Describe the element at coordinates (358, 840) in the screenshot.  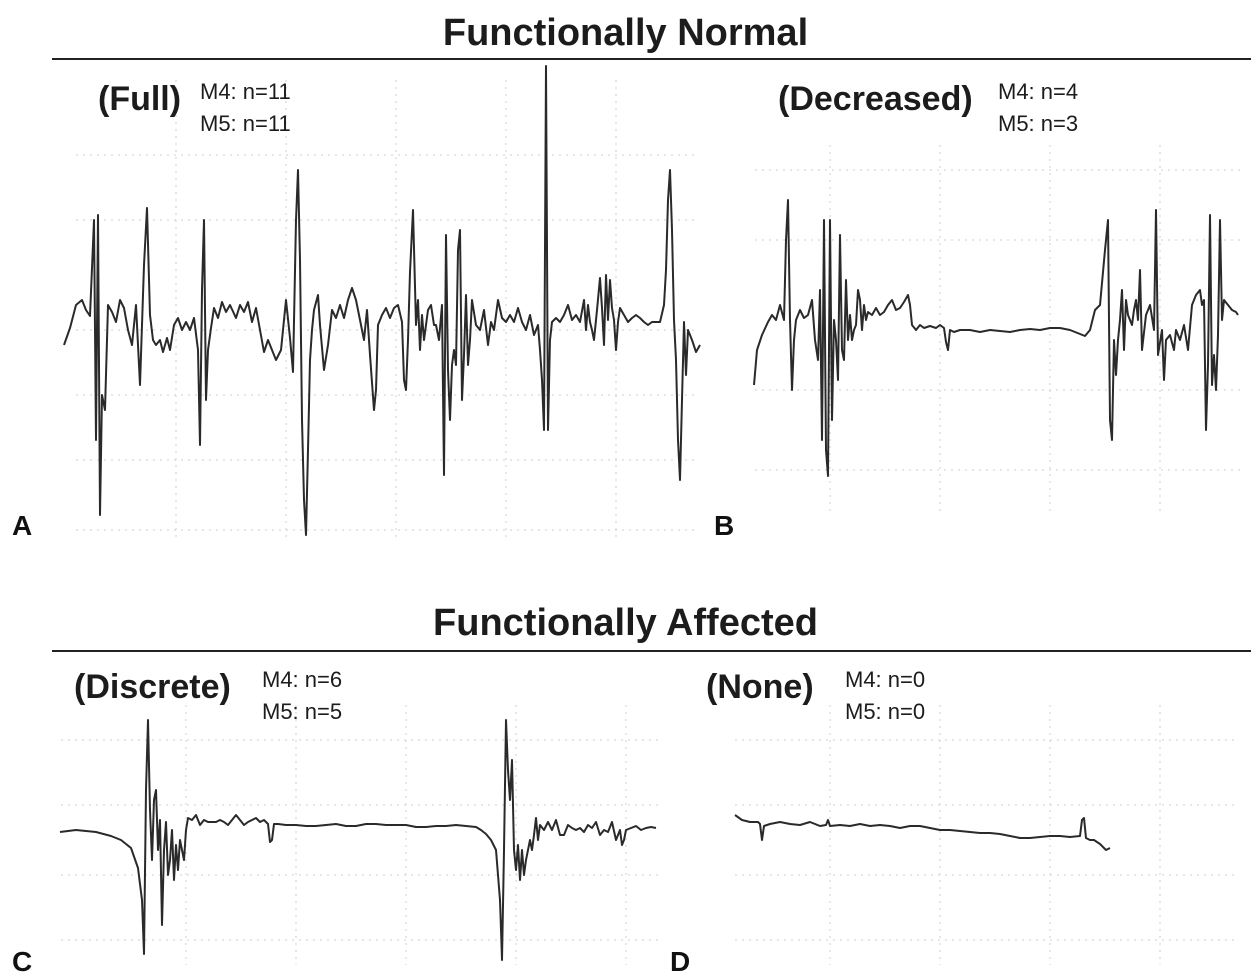
I see `emg-trace-c` at that location.